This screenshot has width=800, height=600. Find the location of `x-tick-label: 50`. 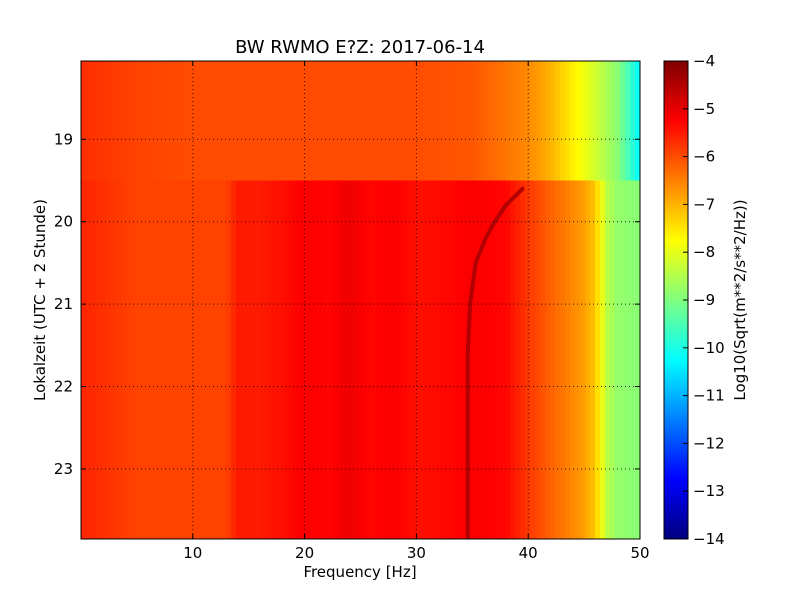

x-tick-label: 50 is located at coordinates (639, 553).